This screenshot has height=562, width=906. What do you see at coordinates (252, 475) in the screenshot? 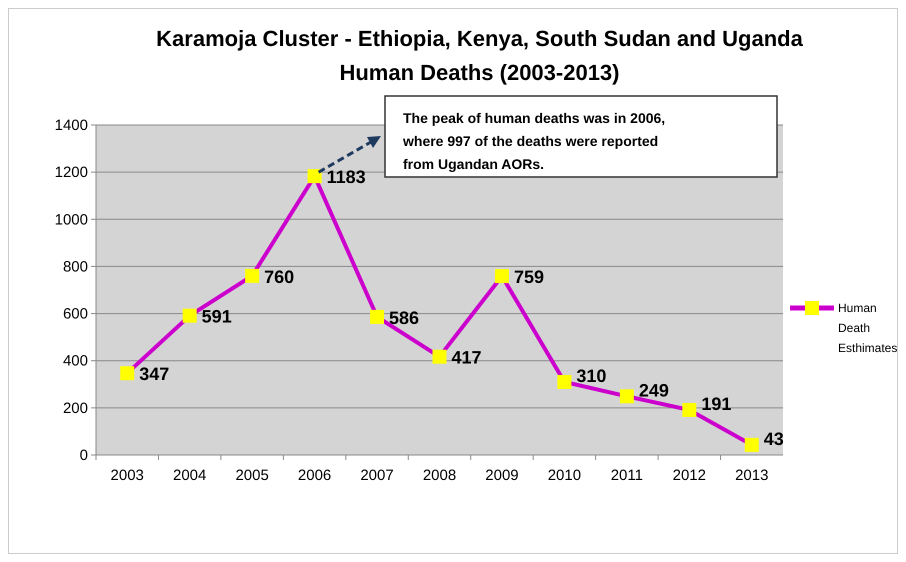
I see `x-tick-label: 2005` at bounding box center [252, 475].